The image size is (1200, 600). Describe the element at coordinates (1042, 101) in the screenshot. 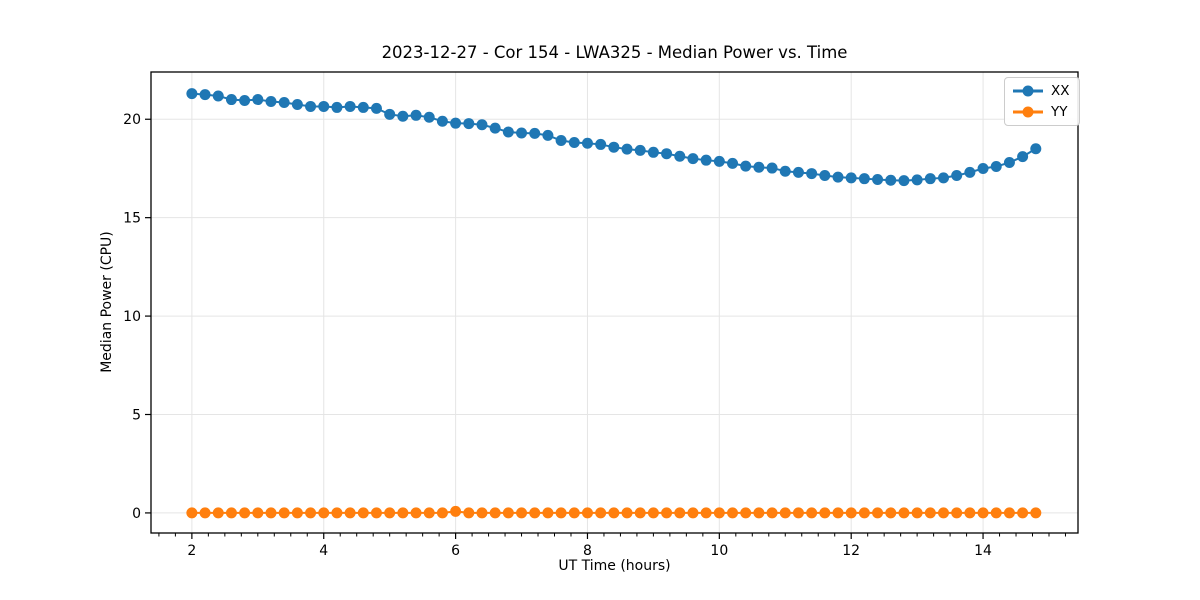

I see `legend: XX YY` at that location.